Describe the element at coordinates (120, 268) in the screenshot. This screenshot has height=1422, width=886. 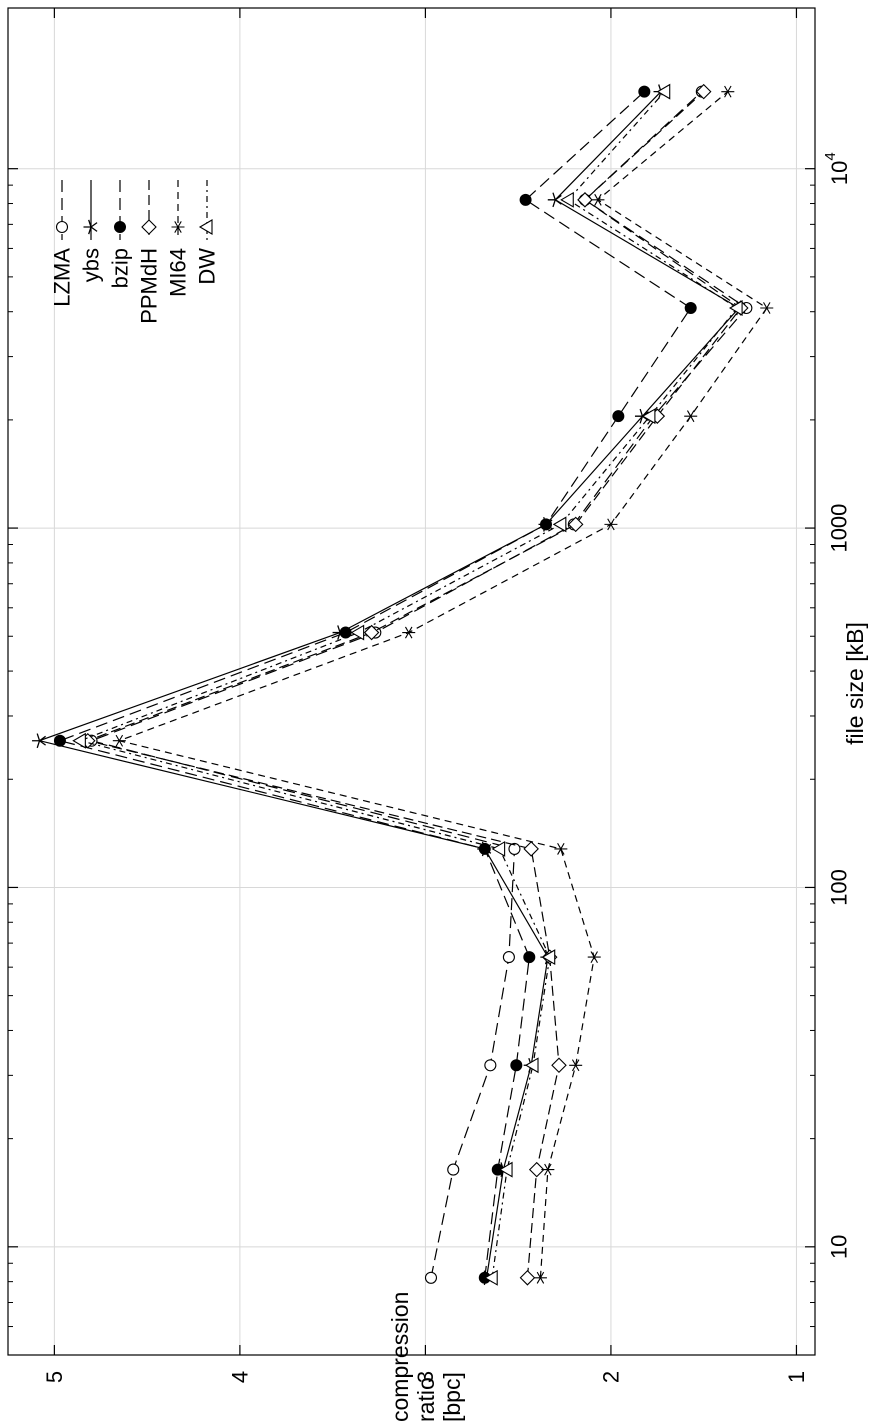
I see `legend-label: bzip` at that location.